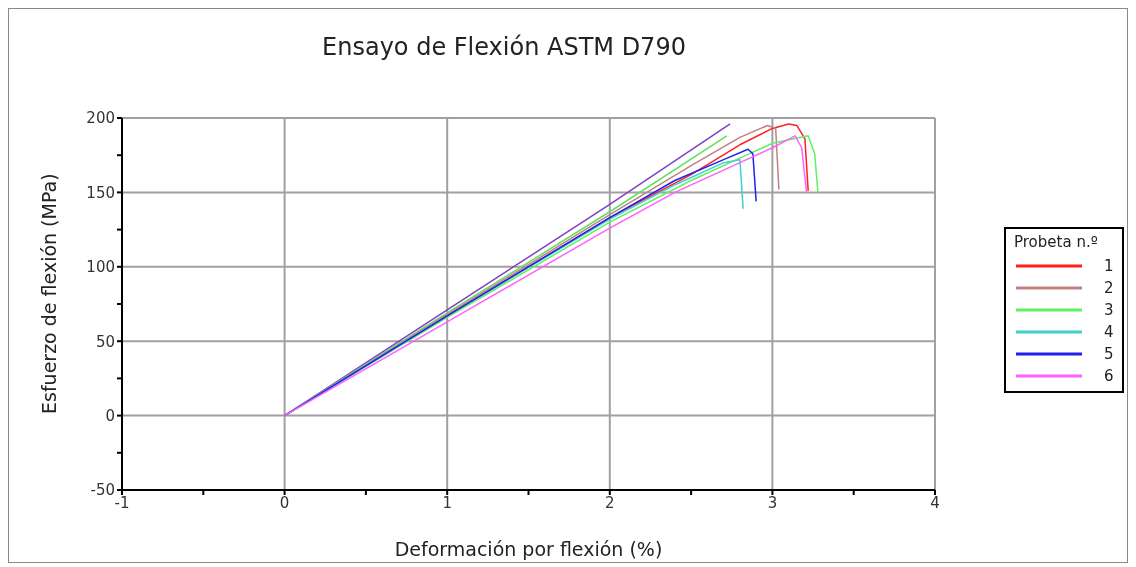 Image resolution: width=1136 pixels, height=567 pixels. I want to click on y-tick-label: 0, so click(110, 415).